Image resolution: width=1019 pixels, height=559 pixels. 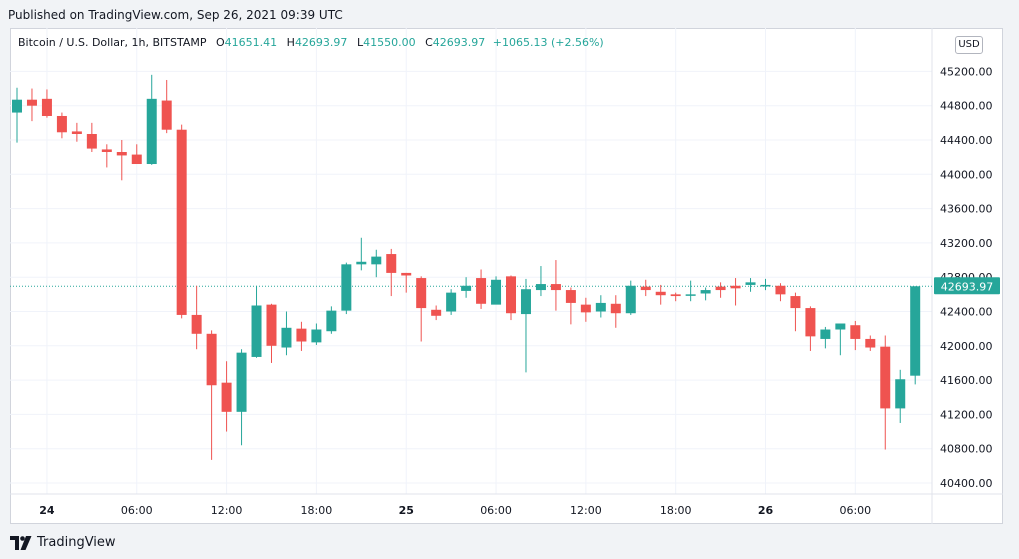 I want to click on legend-high-value: 42693.97, so click(x=321, y=42).